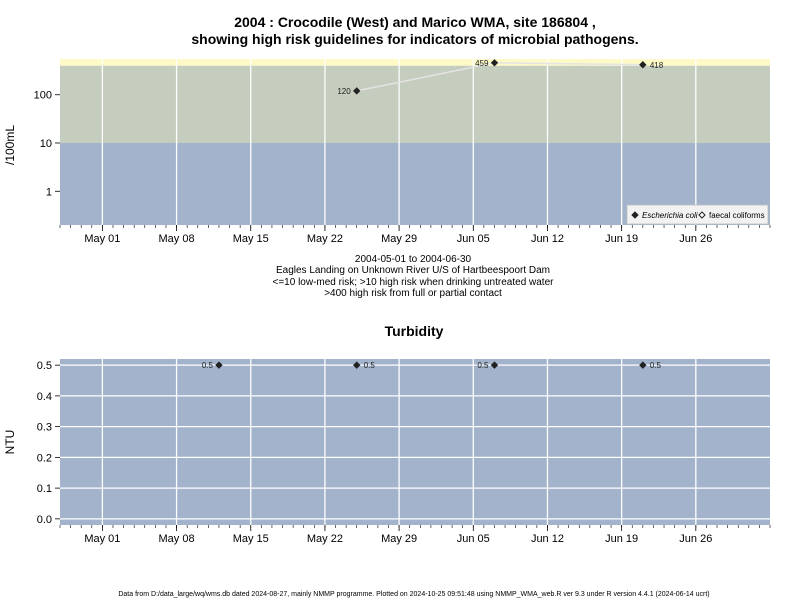  I want to click on legend-faecal-label: faecal coliforms, so click(737, 215).